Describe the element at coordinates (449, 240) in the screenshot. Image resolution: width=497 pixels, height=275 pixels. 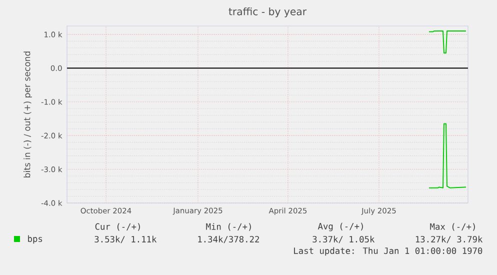
I see `text: 13.27k/ 3.79k` at that location.